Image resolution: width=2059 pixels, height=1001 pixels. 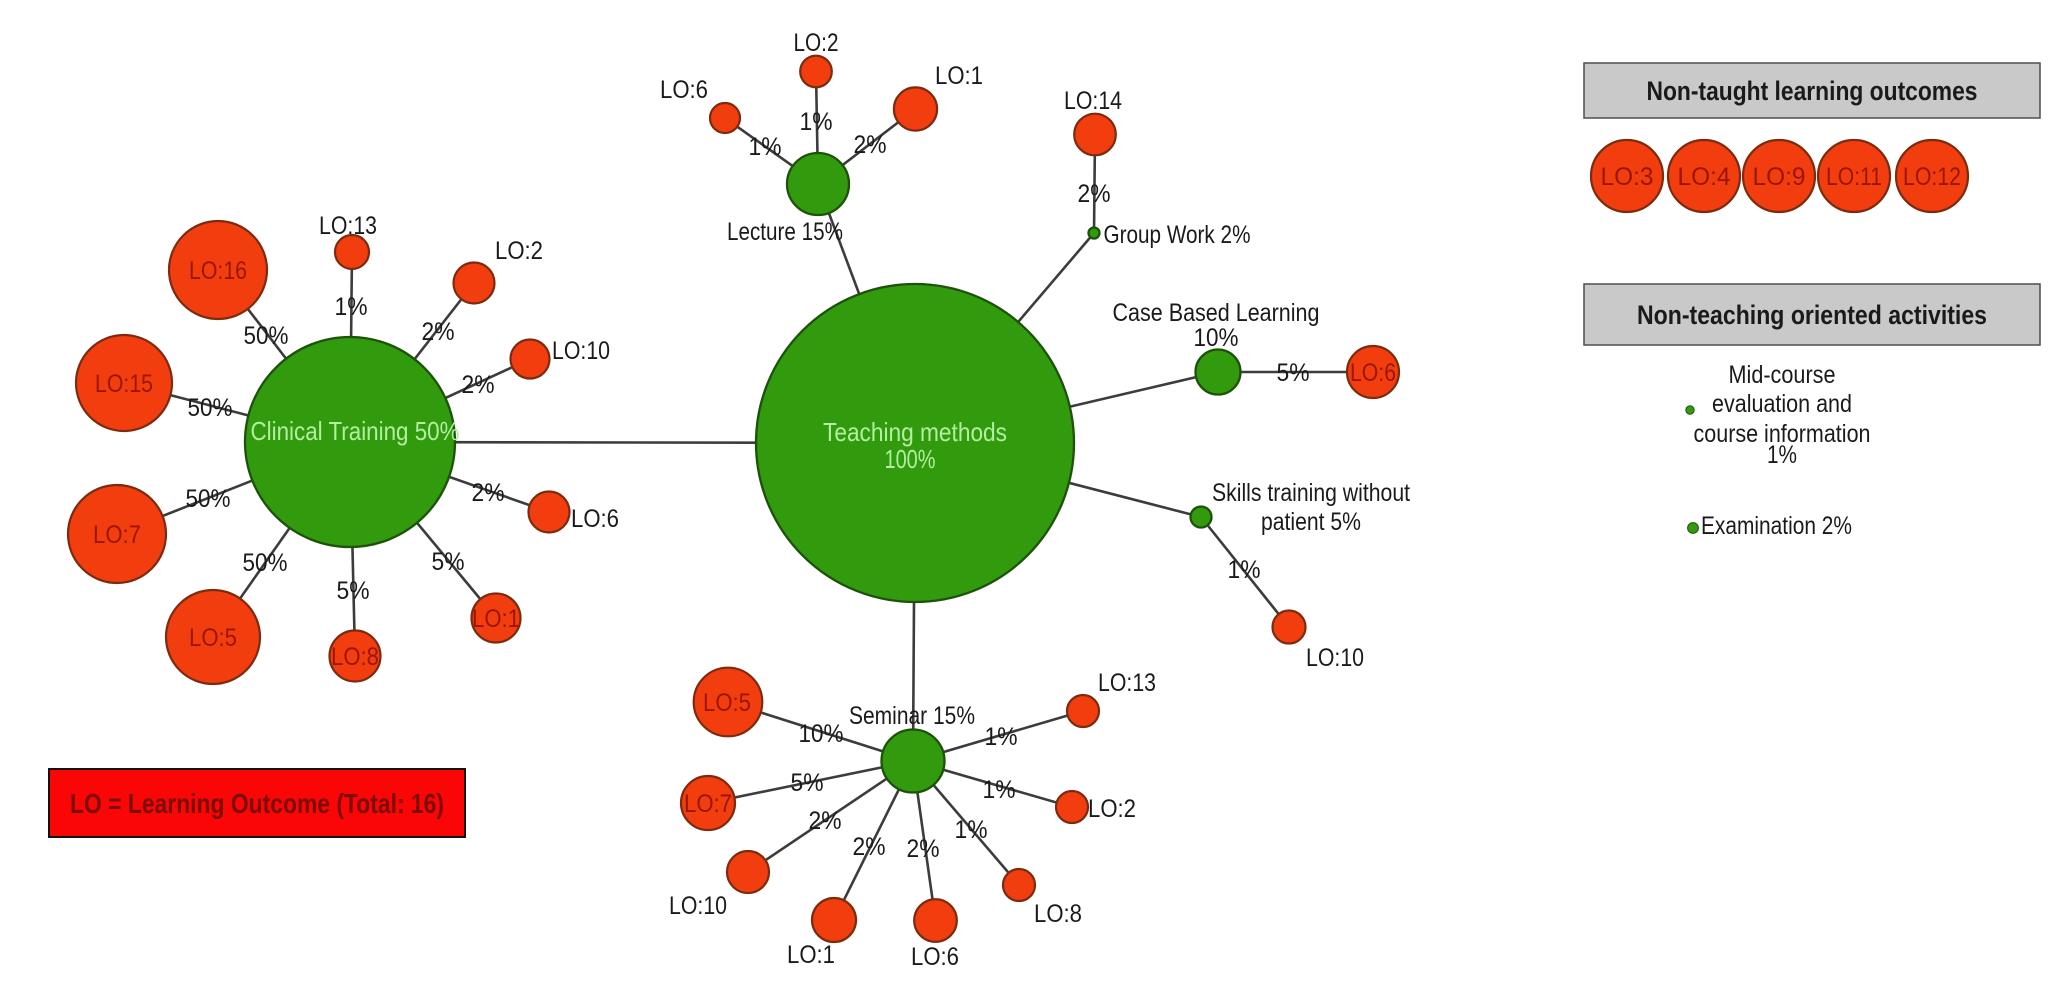 I want to click on svg-text:LO = Learning Outcome (Total:: LO = Learning Outcome (Total: 16), so click(x=257, y=803).